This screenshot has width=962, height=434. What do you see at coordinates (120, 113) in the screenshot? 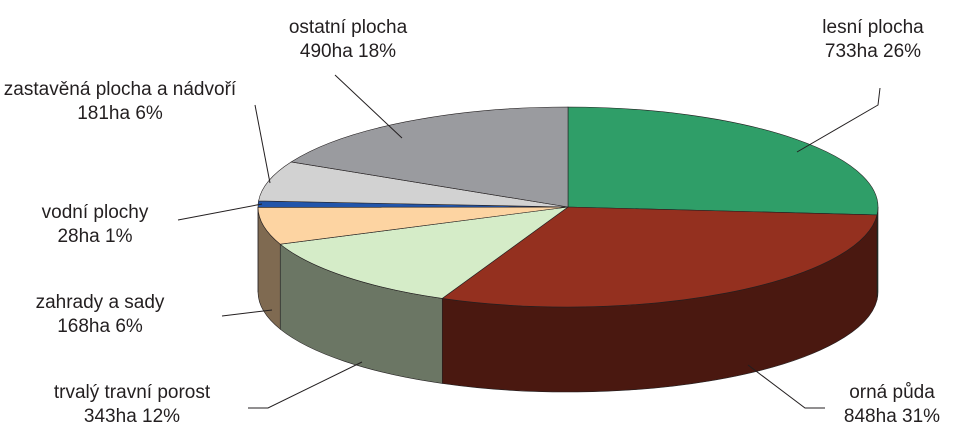
I see `value-label: 181ha 6%` at bounding box center [120, 113].